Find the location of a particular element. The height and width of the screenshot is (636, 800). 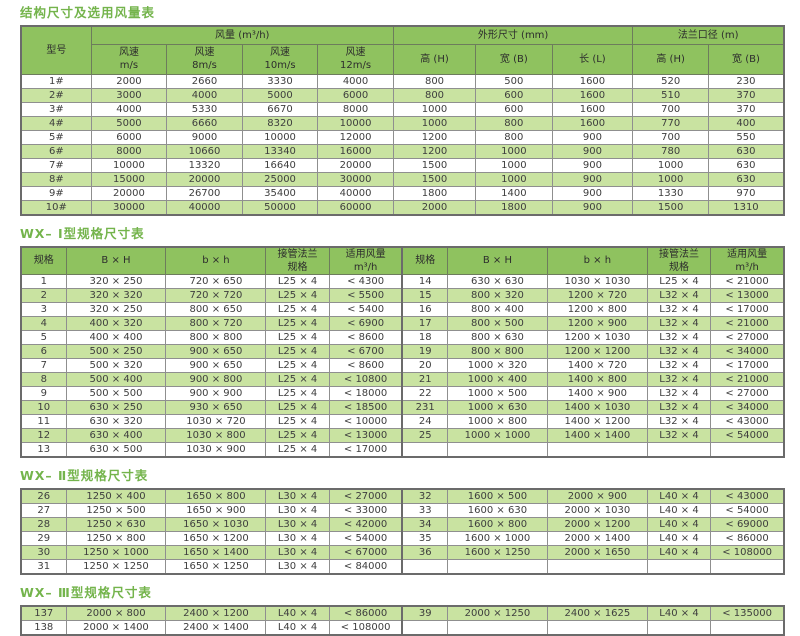

table-cell: 1200 × 900 is located at coordinates (597, 323).